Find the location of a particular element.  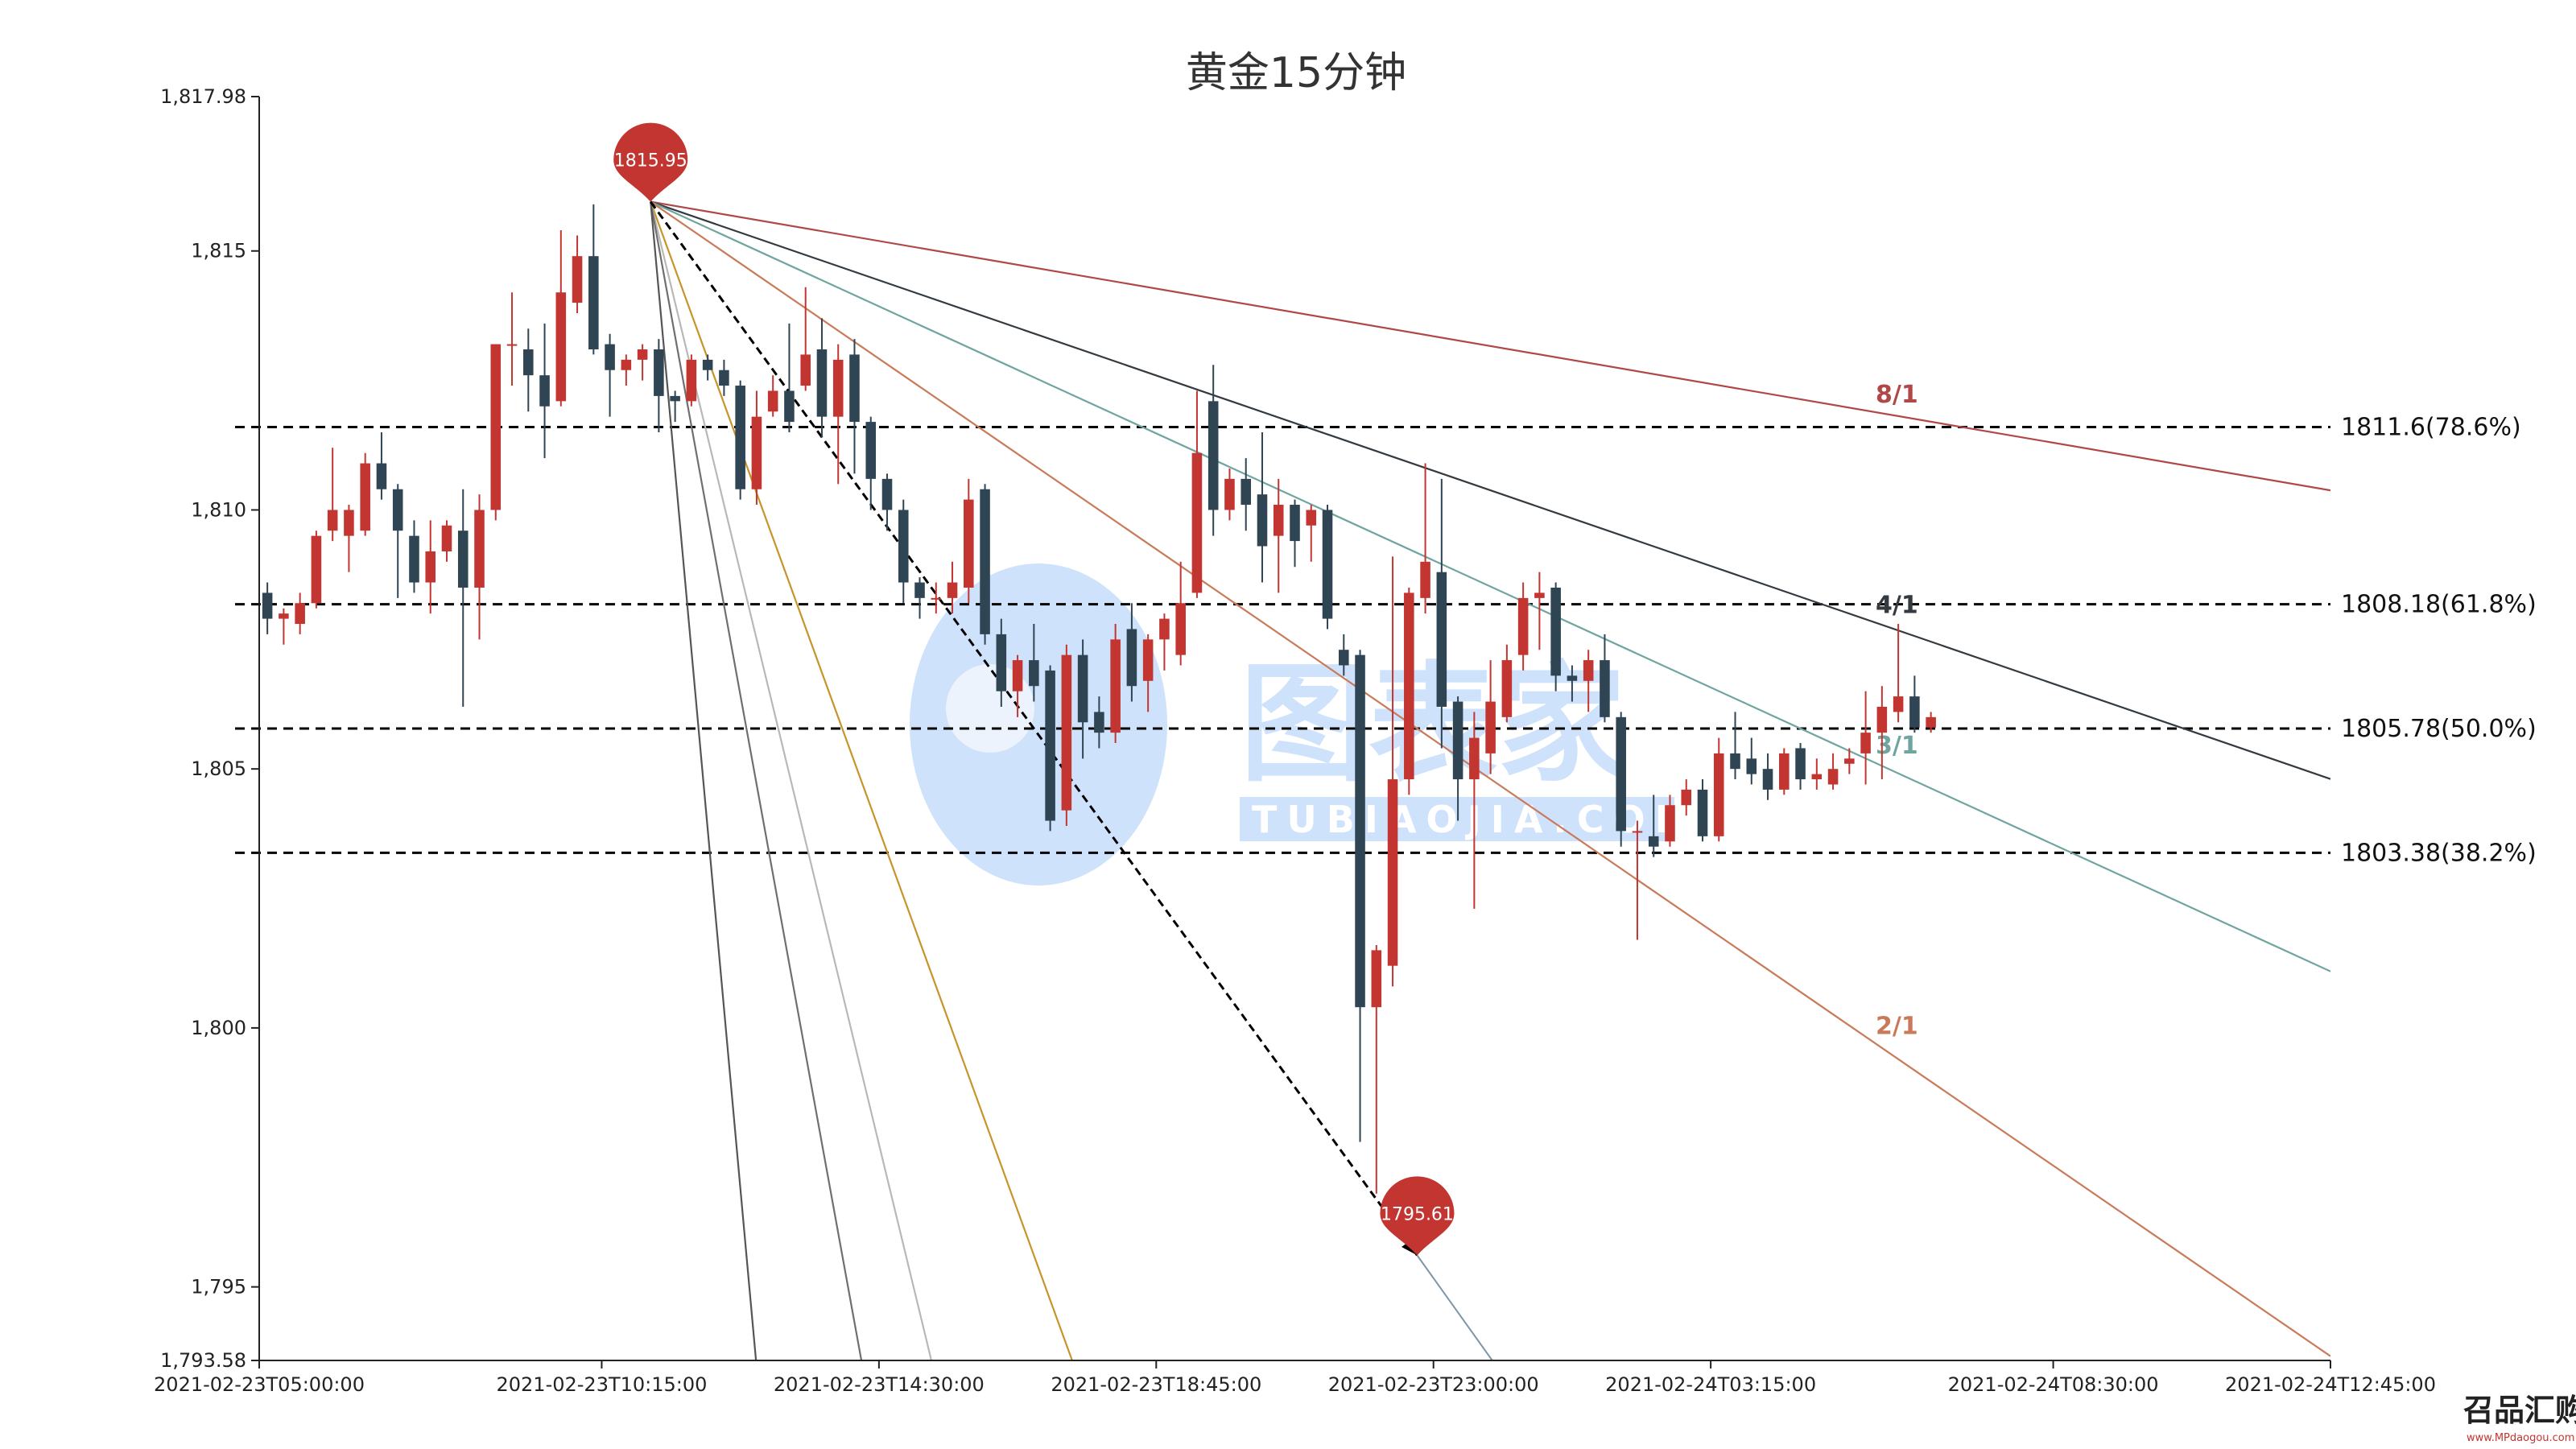

y-tick-label: 1,793.58 is located at coordinates (203, 1360).